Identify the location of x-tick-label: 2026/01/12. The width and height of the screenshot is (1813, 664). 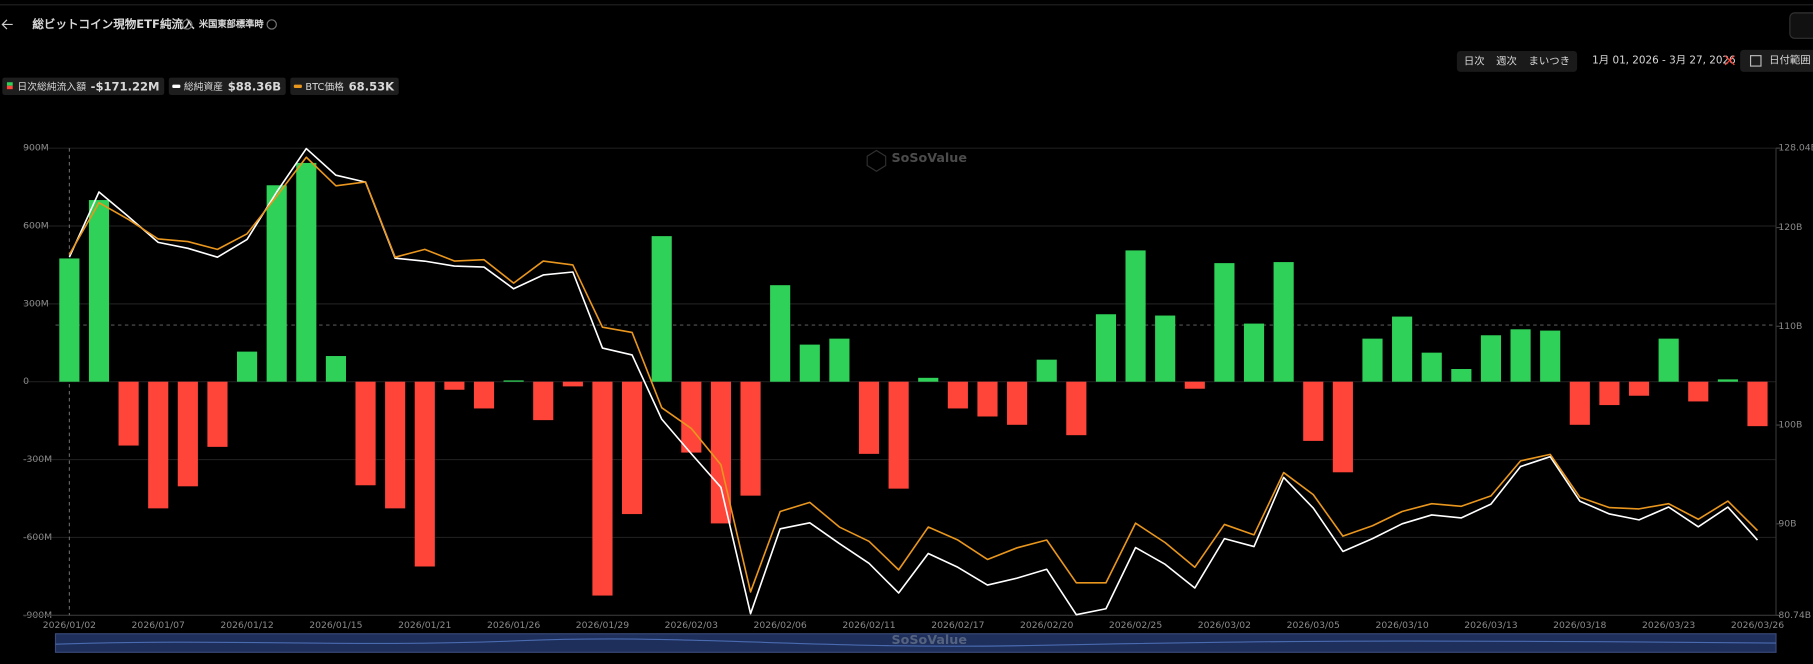
(246, 625).